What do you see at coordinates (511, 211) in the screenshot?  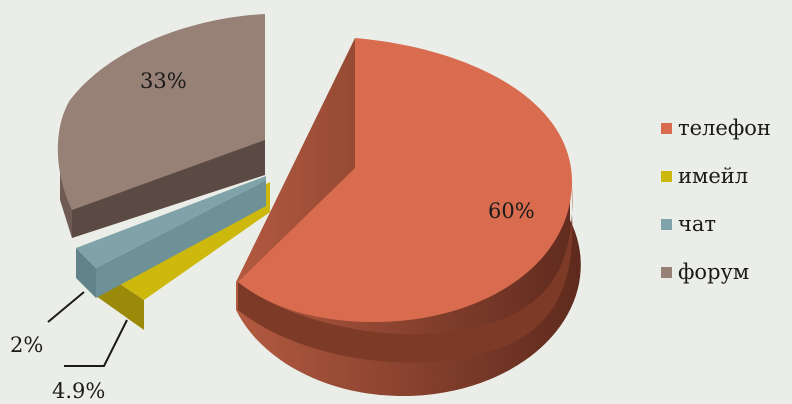 I see `data-label-telefon: 60%` at bounding box center [511, 211].